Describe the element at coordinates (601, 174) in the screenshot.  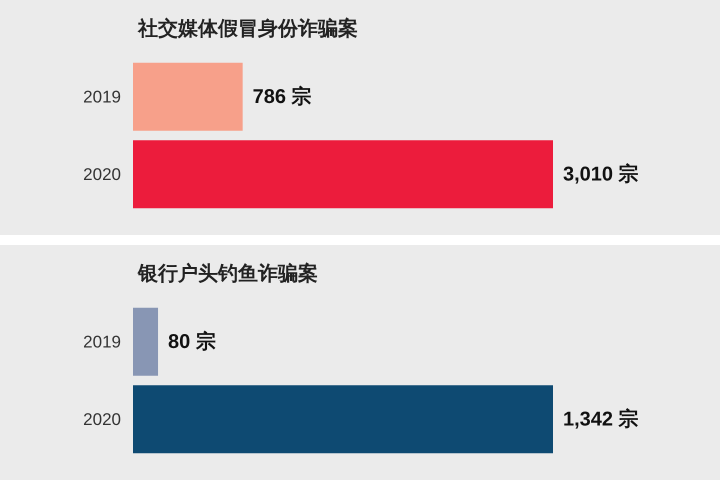
I see `data-label: 3,010 宗` at that location.